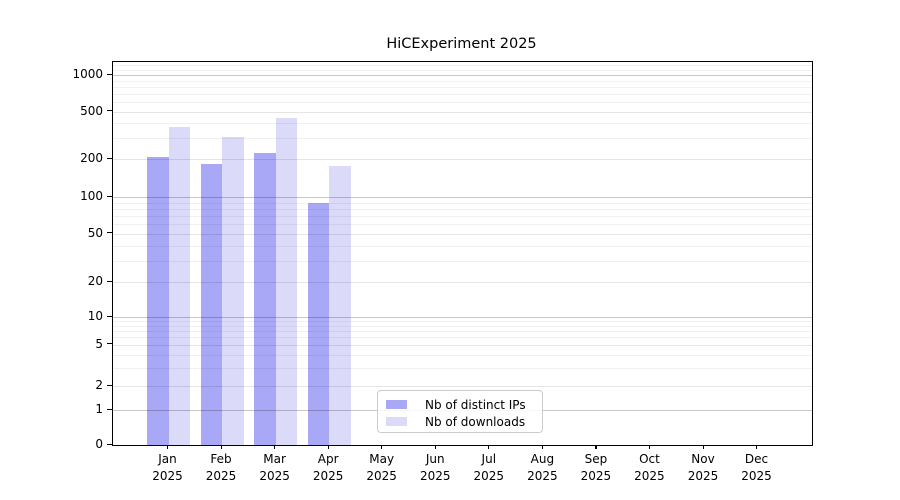 The image size is (900, 500). Describe the element at coordinates (461, 44) in the screenshot. I see `chart-title: HiCExperiment 2025` at that location.